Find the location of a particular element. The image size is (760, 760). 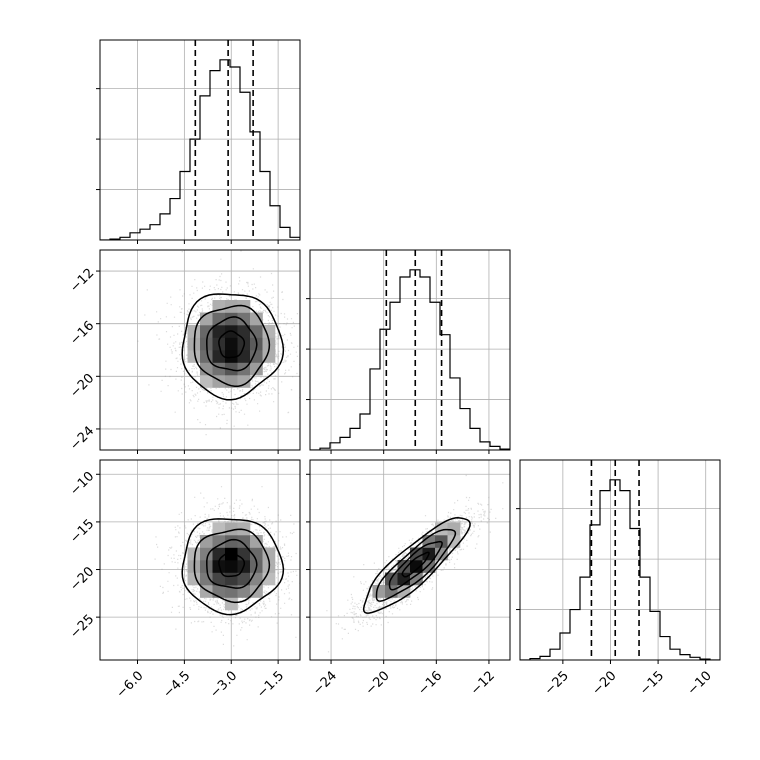

x-tick-label-param2-0: −25 is located at coordinates (557, 683).